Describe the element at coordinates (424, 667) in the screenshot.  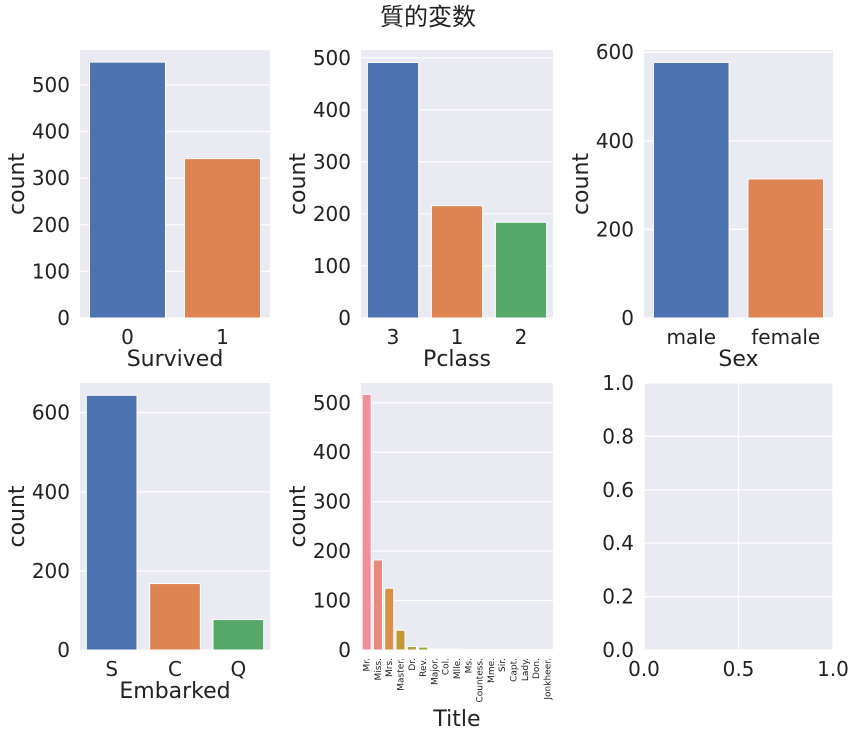
I see `x-tick-label: Rev.` at that location.